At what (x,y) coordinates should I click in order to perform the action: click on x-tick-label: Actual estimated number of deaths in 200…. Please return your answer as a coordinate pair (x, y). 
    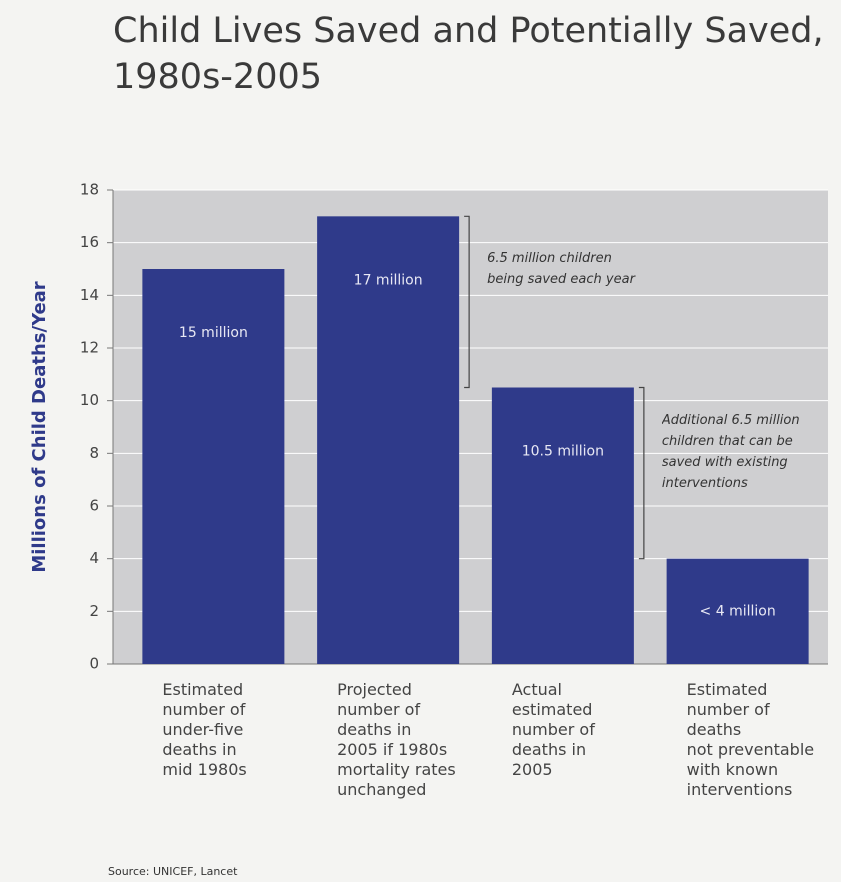
    Looking at the image, I should click on (553, 729).